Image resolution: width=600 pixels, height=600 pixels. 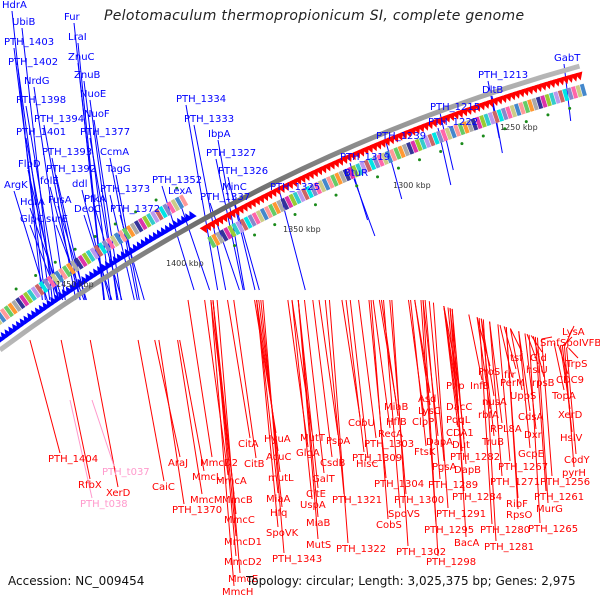 What do you see at coordinates (206, 500) in the screenshot?
I see `gene-label: MmcM` at bounding box center [206, 500].